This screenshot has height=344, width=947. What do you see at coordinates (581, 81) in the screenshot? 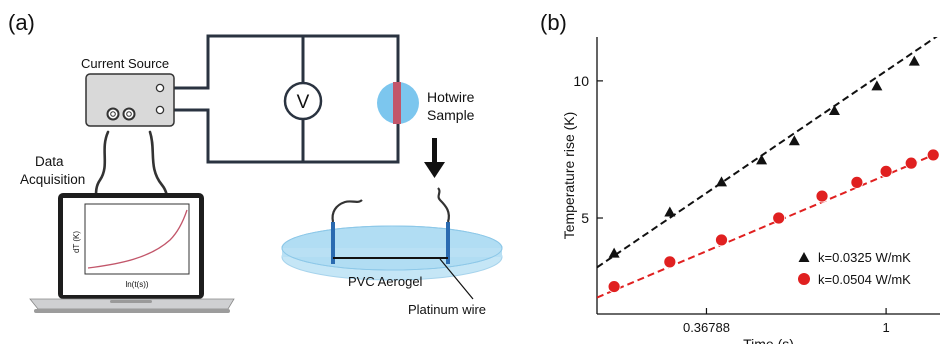
I see `y-tick-label: 10` at bounding box center [581, 81].